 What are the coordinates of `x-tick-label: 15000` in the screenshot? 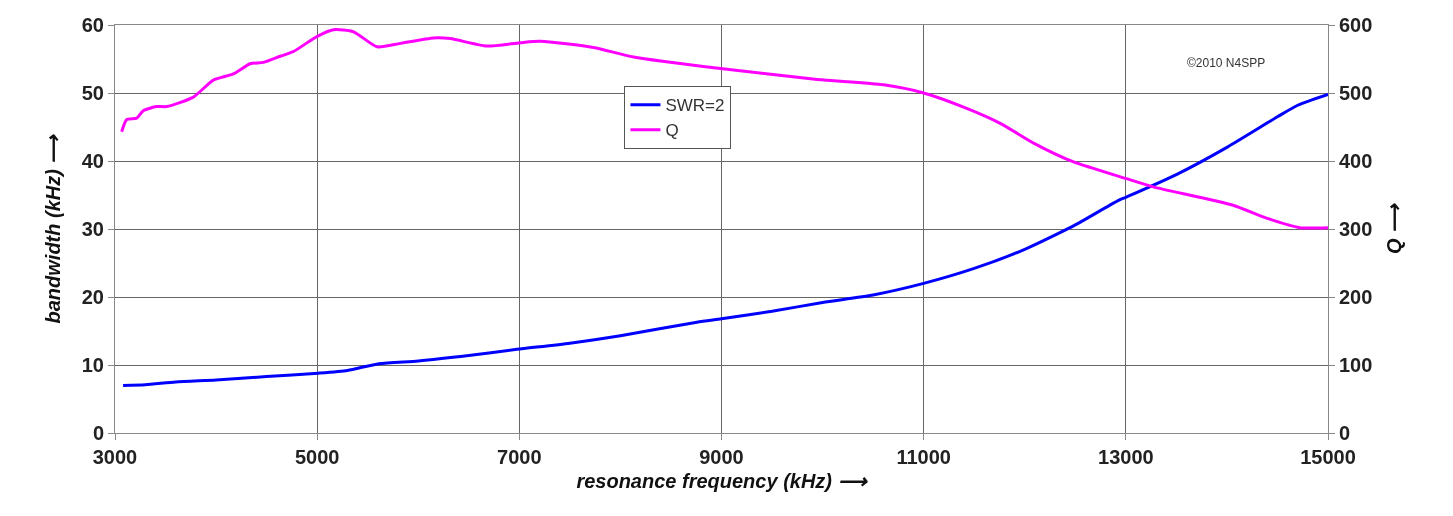 It's located at (1328, 457).